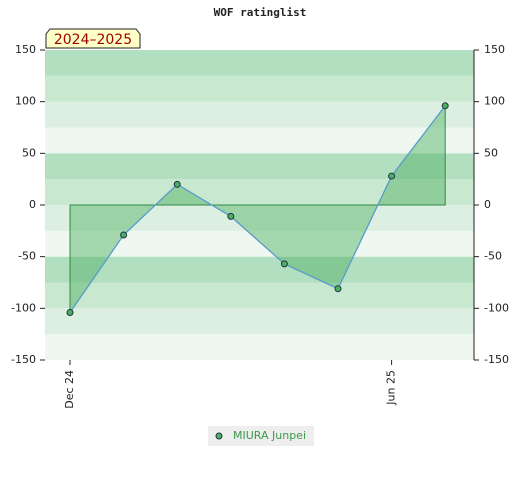 The image size is (520, 480). Describe the element at coordinates (219, 436) in the screenshot. I see `legend-marker` at that location.